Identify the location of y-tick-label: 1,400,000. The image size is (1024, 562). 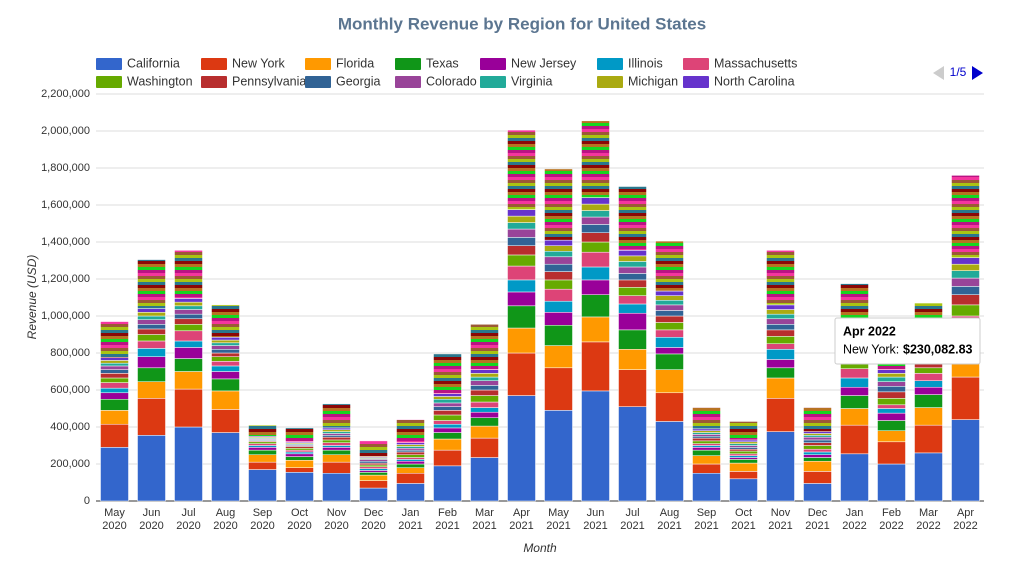
(65, 242).